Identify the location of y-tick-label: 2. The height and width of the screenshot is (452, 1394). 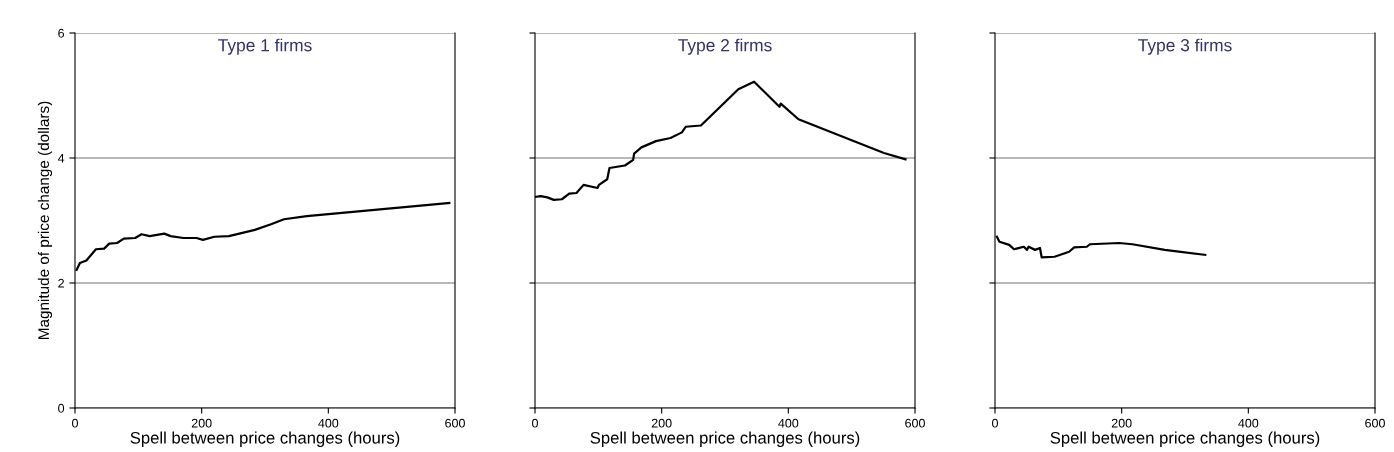
(61, 283).